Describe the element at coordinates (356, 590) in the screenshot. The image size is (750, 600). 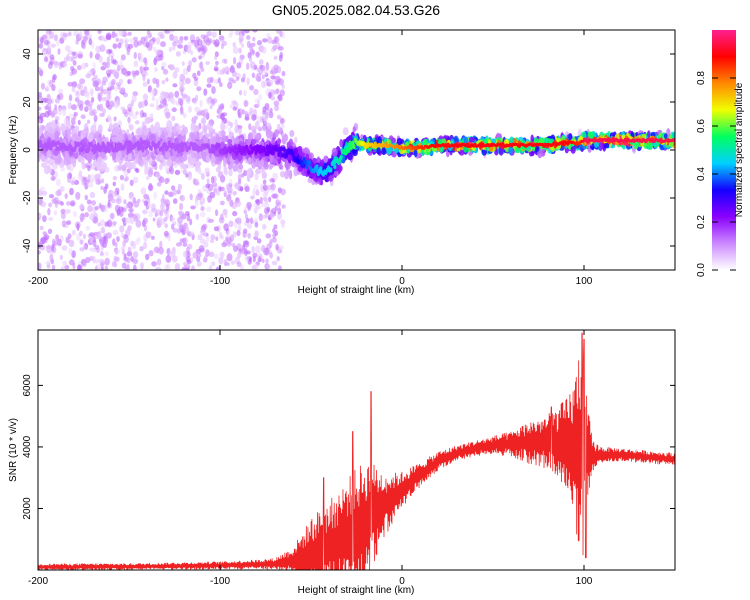
I see `snr-x-label: Height of straight line (km)` at that location.